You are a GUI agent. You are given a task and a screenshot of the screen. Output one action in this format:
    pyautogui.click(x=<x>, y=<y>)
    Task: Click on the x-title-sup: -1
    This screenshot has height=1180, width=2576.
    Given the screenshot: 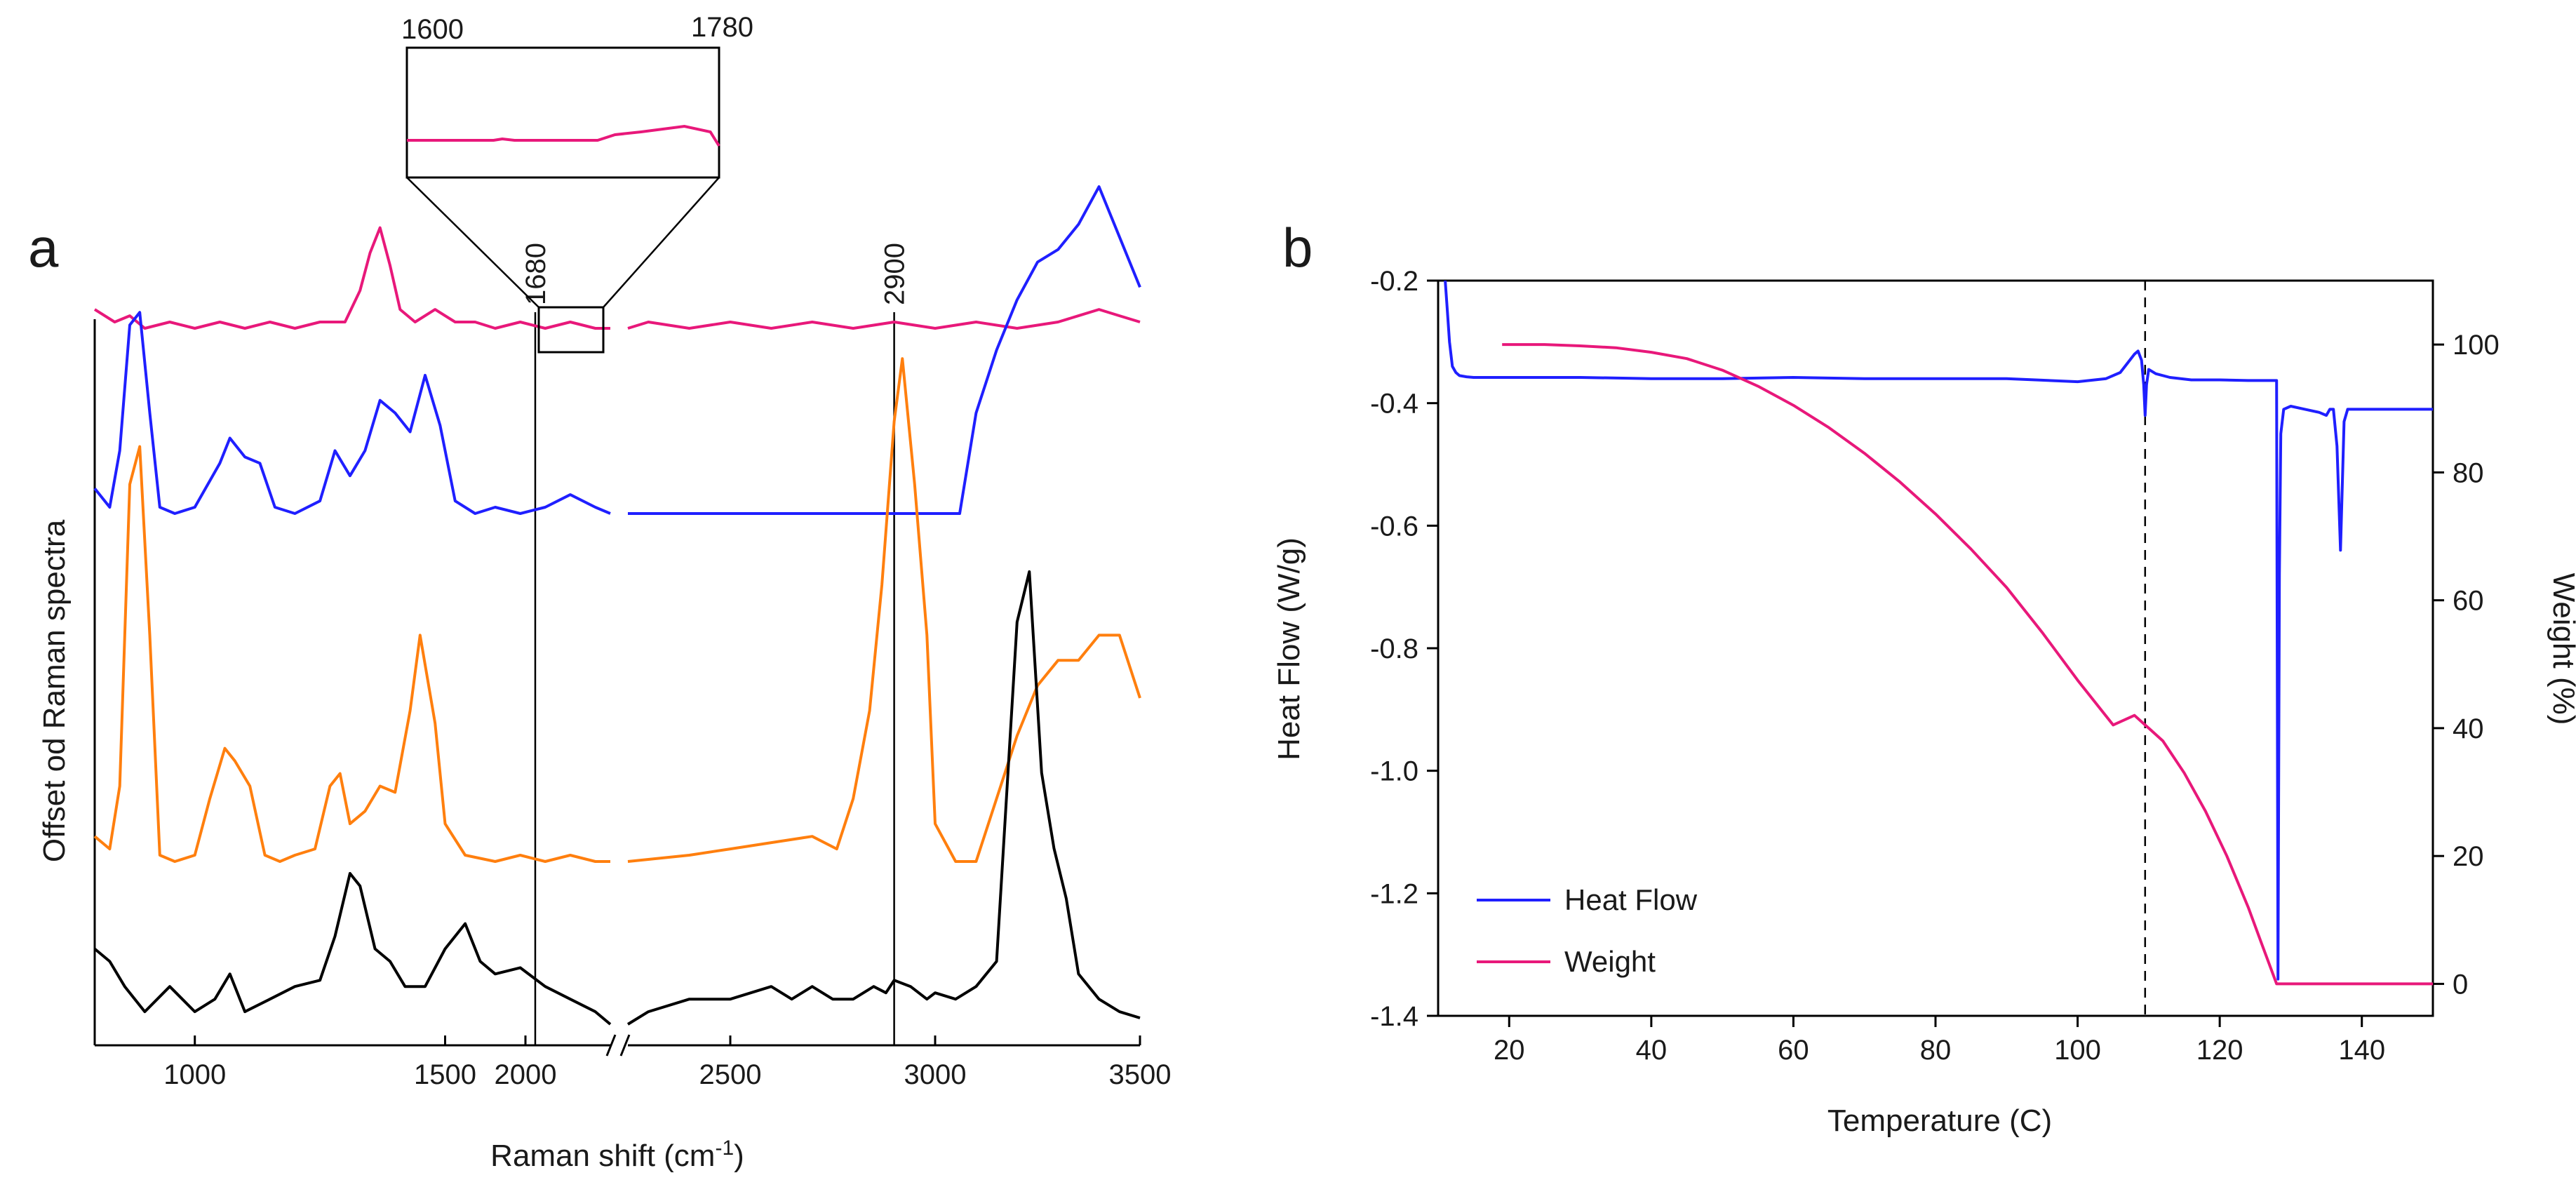 What is the action you would take?
    pyautogui.click(x=724, y=1148)
    